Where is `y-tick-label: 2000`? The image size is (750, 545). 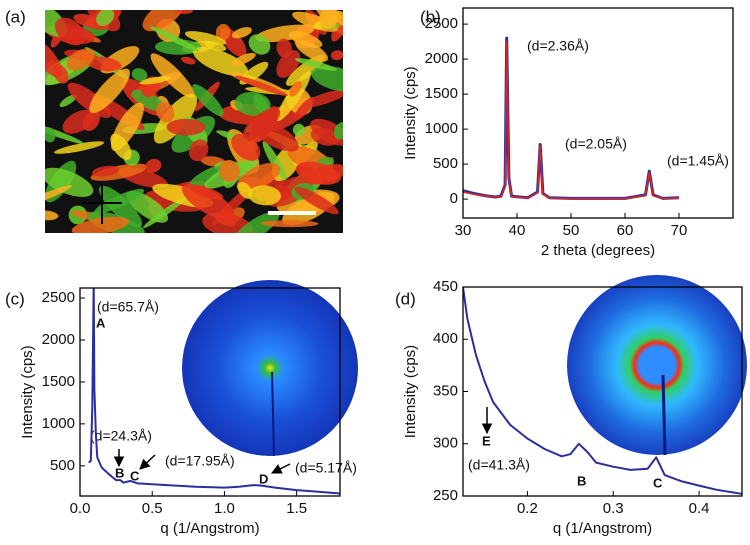
y-tick-label: 2000 is located at coordinates (58, 339).